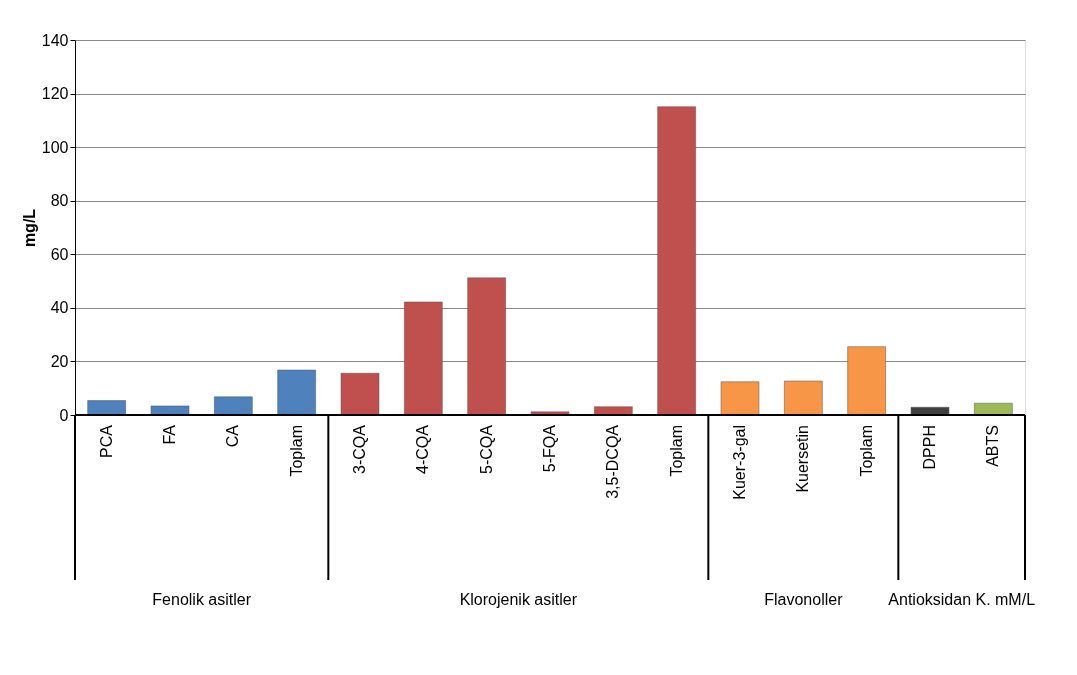 The height and width of the screenshot is (675, 1077). Describe the element at coordinates (59, 201) in the screenshot. I see `y-tick-label: 80` at that location.